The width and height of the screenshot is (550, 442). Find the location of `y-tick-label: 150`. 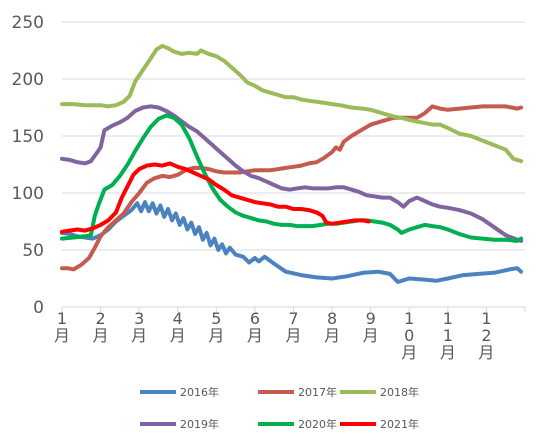

y-tick-label: 150 is located at coordinates (28, 137).